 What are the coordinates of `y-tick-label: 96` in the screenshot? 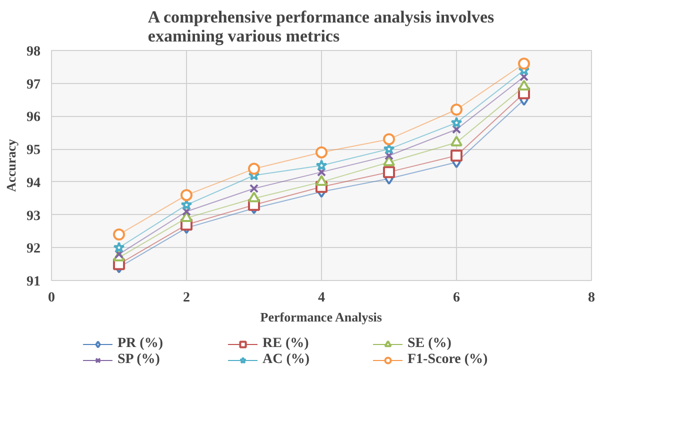 It's located at (33, 118).